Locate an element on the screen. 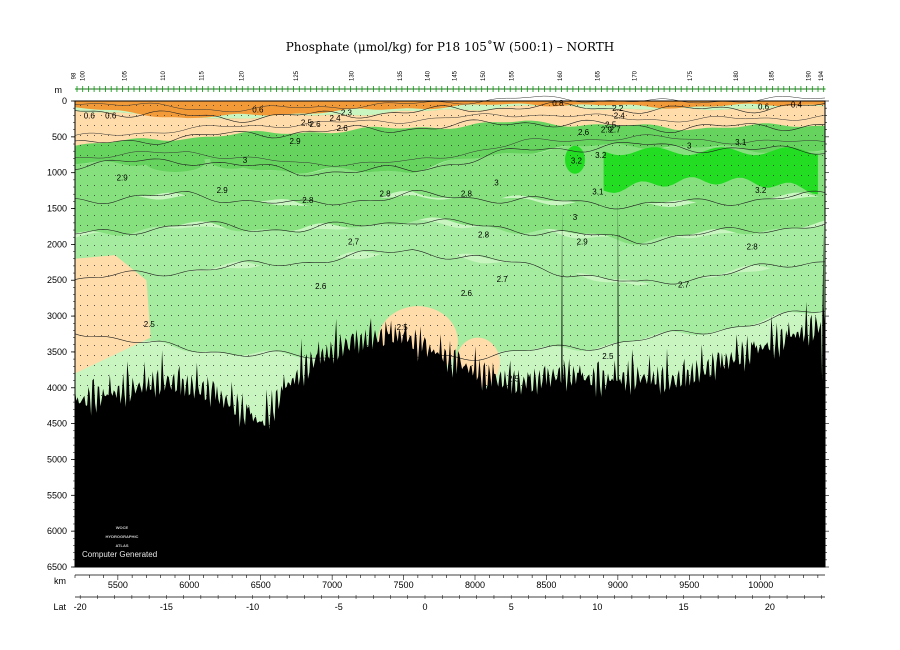 This screenshot has width=900, height=650. station-label: 180 is located at coordinates (737, 75).